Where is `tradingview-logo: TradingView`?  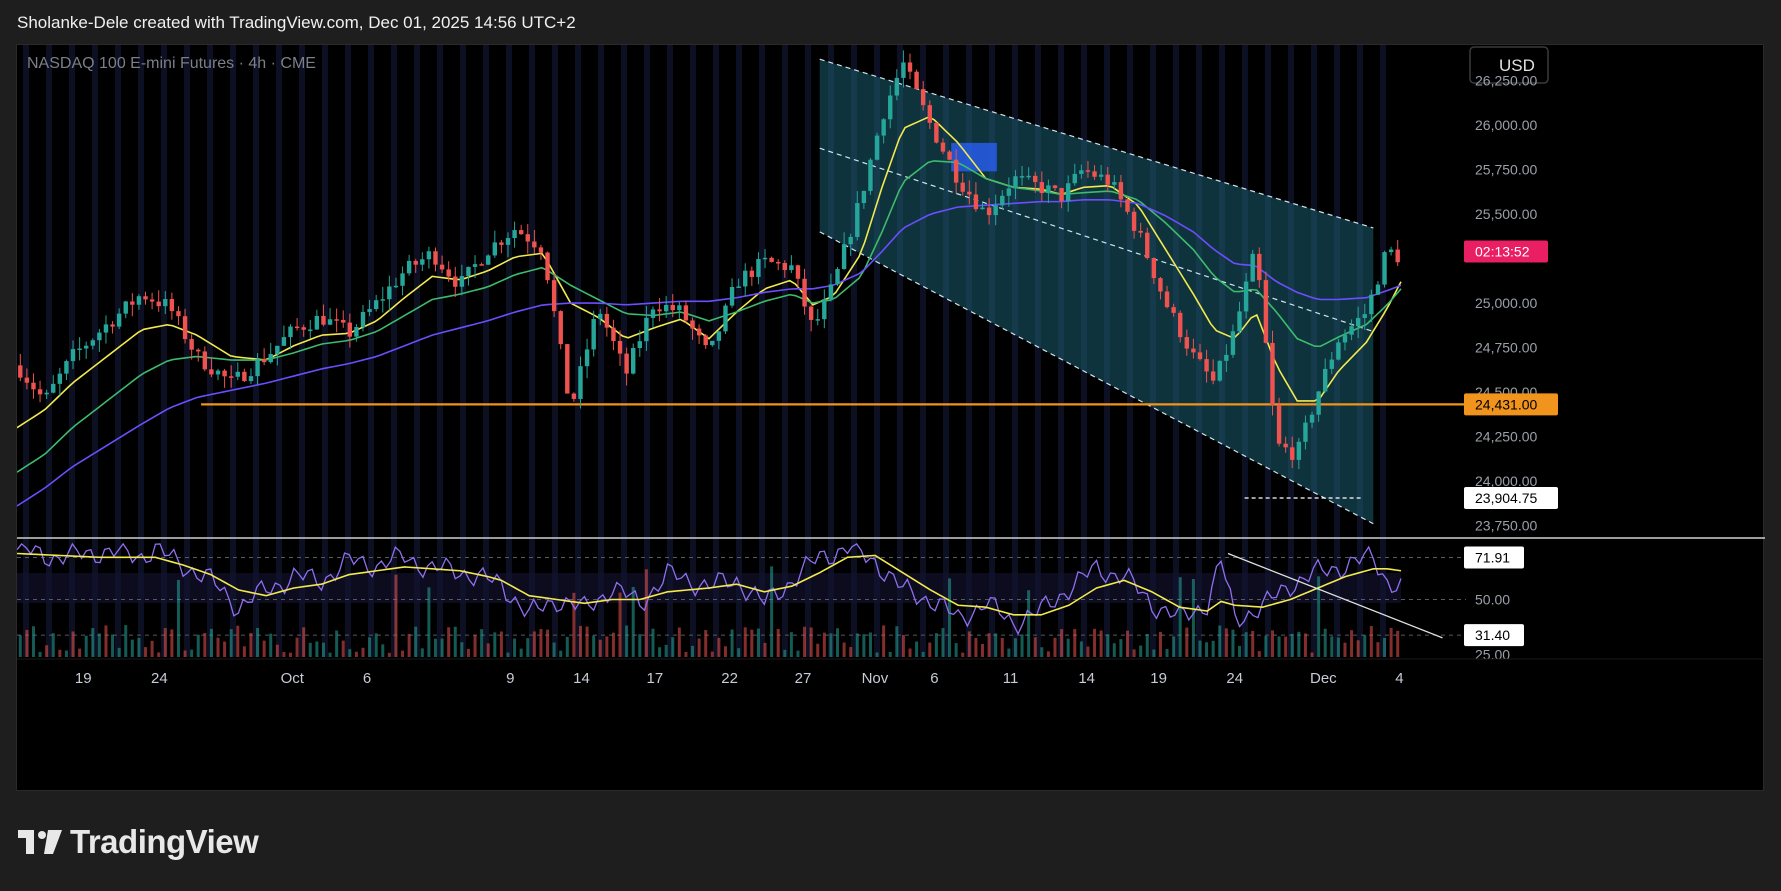 tradingview-logo: TradingView is located at coordinates (138, 842).